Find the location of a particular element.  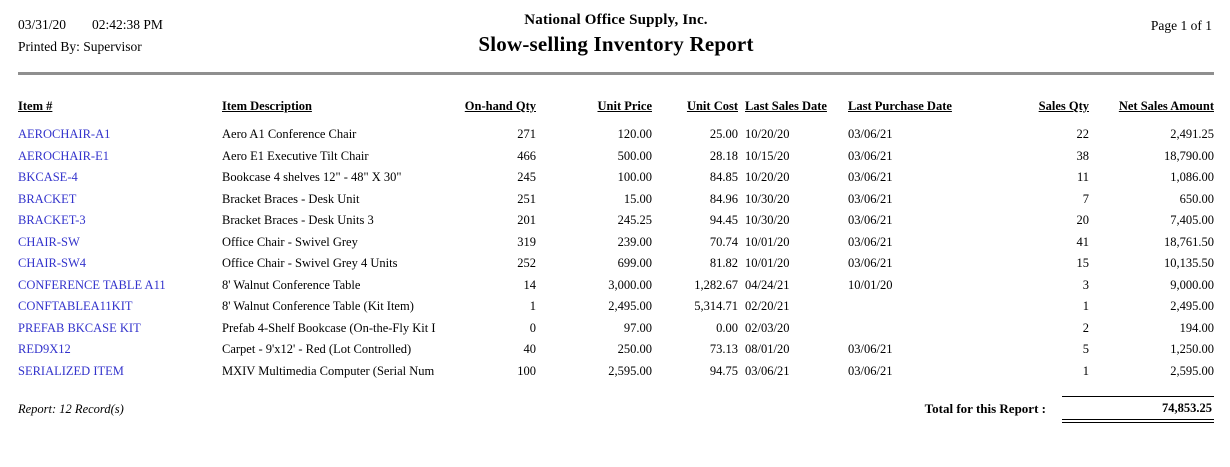

item-description: 8' Walnut Conference Table is located at coordinates (291, 284).